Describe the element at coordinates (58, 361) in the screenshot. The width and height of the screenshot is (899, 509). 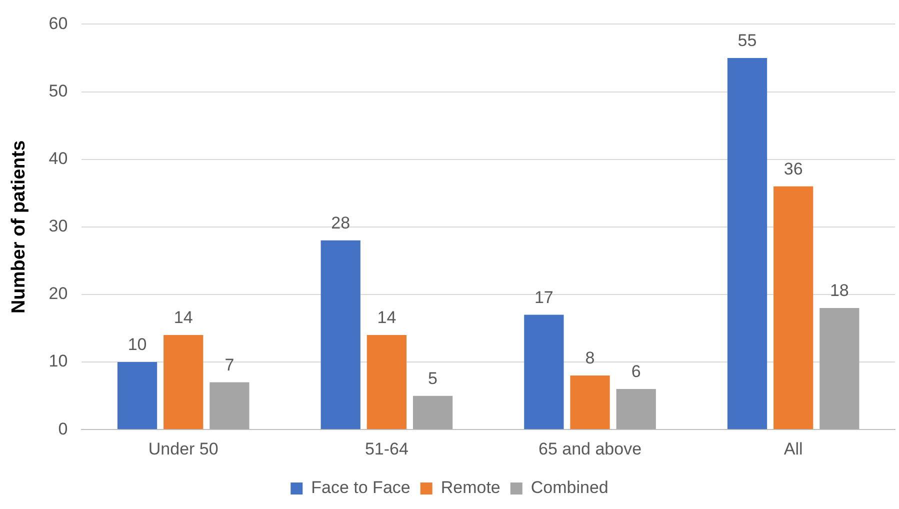
I see `y-tick-label: 10` at that location.